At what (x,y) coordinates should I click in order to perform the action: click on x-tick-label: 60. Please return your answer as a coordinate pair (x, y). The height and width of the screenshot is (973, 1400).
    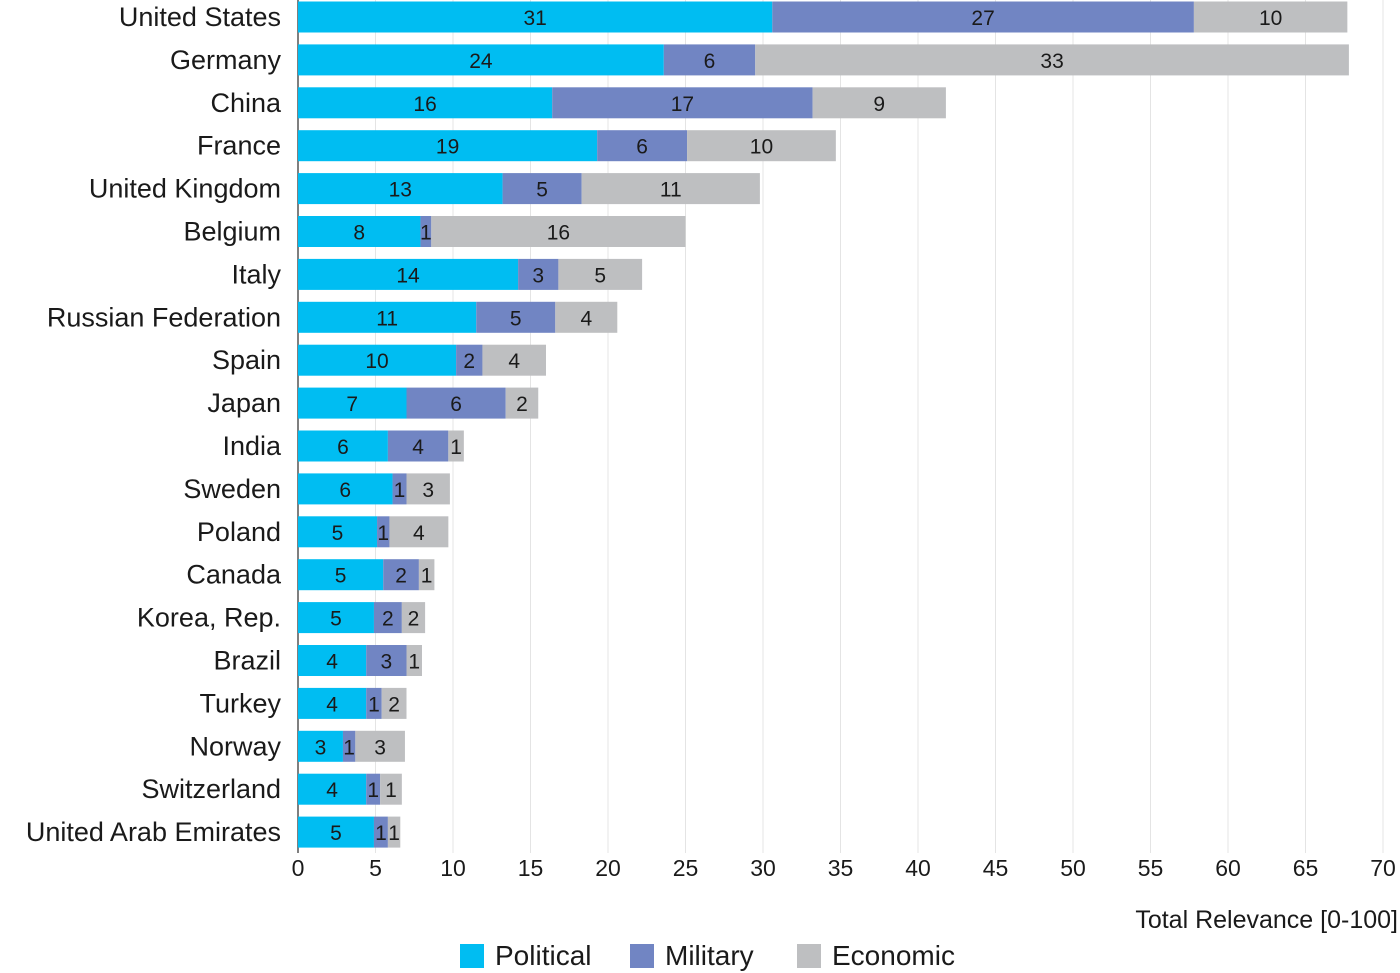
    Looking at the image, I should click on (1228, 868).